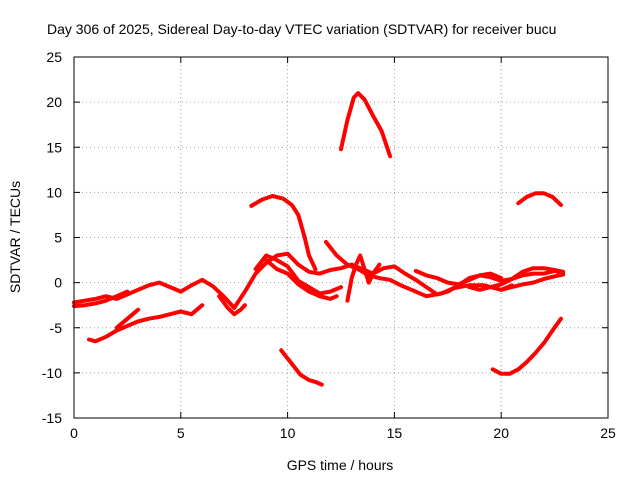  What do you see at coordinates (52, 418) in the screenshot?
I see `y-tick-label: -15` at bounding box center [52, 418].